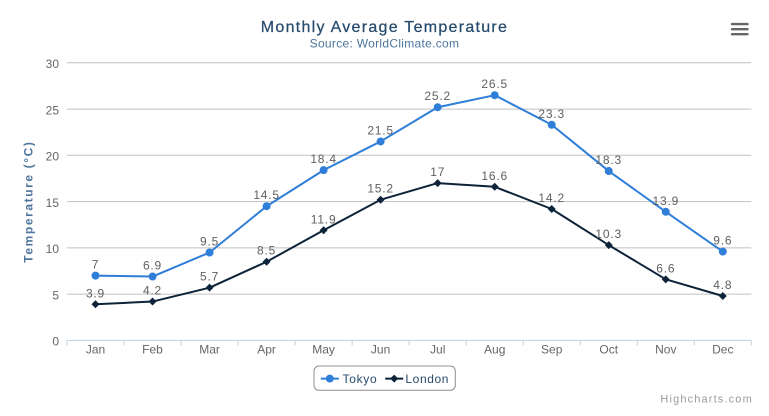  I want to click on svg-text: Tokyo, so click(360, 379).